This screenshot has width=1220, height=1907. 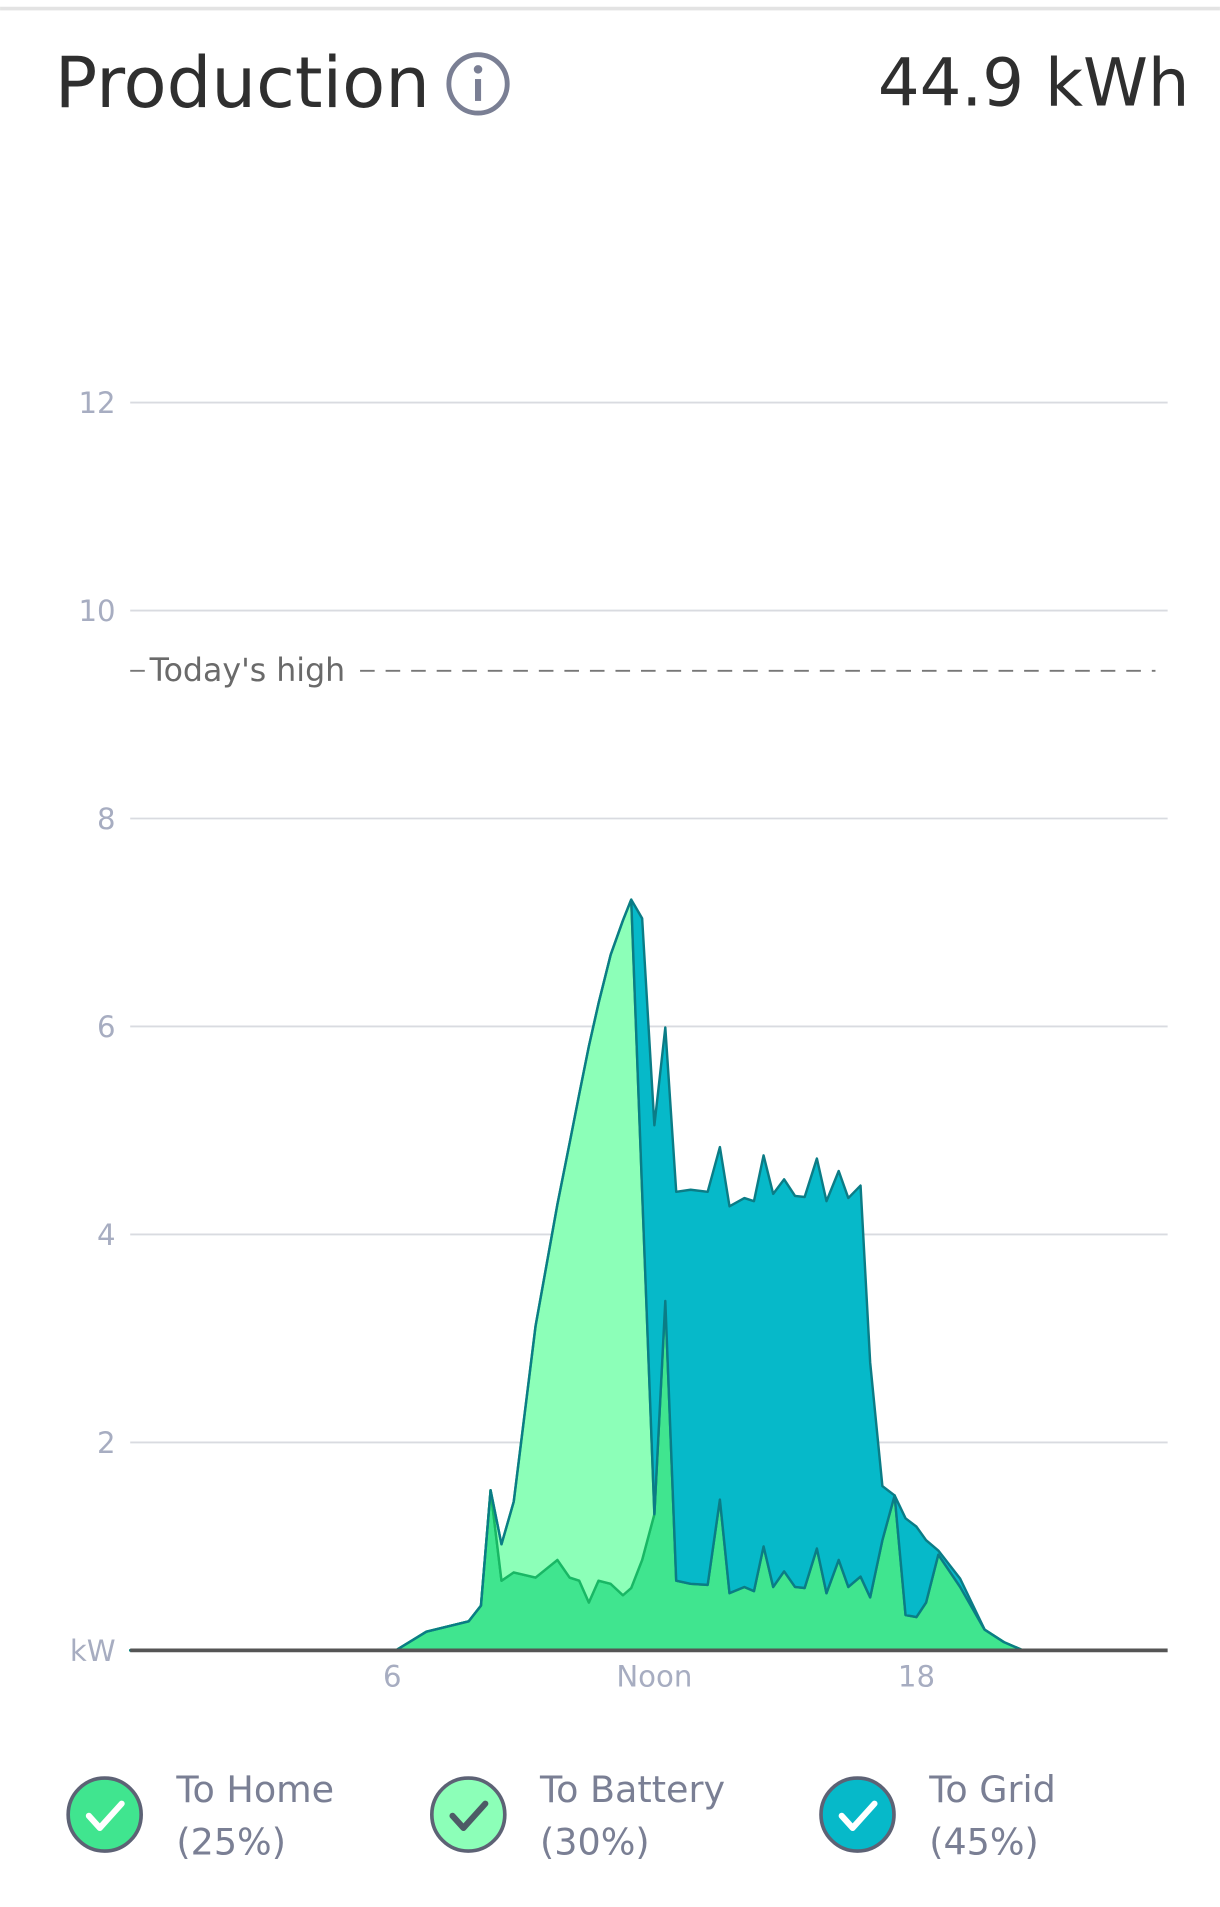 What do you see at coordinates (992, 1789) in the screenshot?
I see `legend-label: To Grid` at bounding box center [992, 1789].